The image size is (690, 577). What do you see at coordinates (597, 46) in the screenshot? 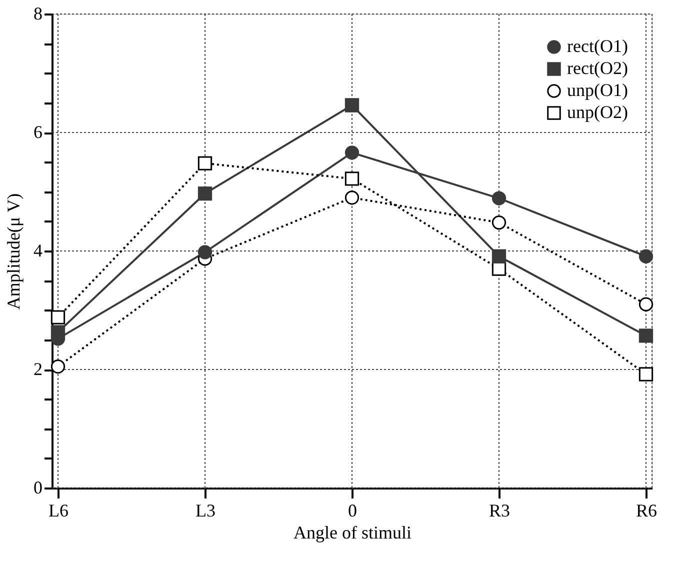
I see `legend-label: rect(O1)` at bounding box center [597, 46].